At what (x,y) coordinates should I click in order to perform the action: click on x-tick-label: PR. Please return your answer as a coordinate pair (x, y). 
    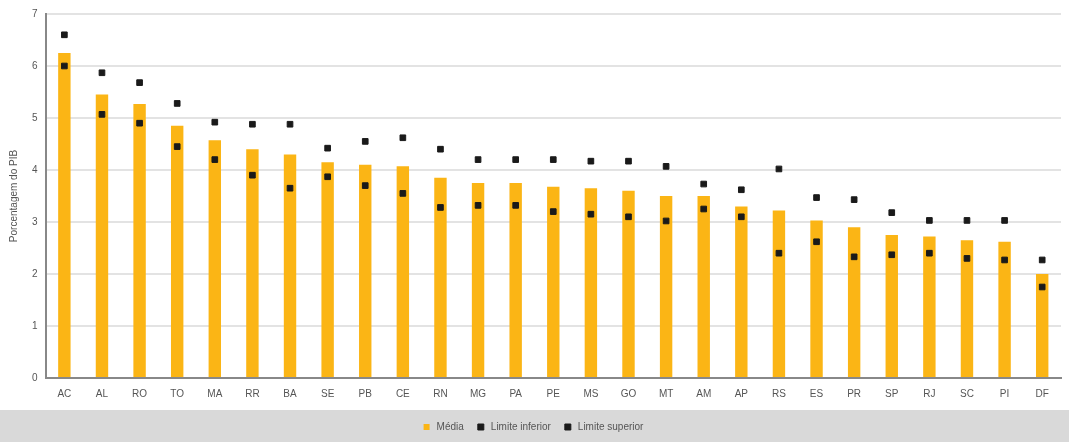
    Looking at the image, I should click on (854, 393).